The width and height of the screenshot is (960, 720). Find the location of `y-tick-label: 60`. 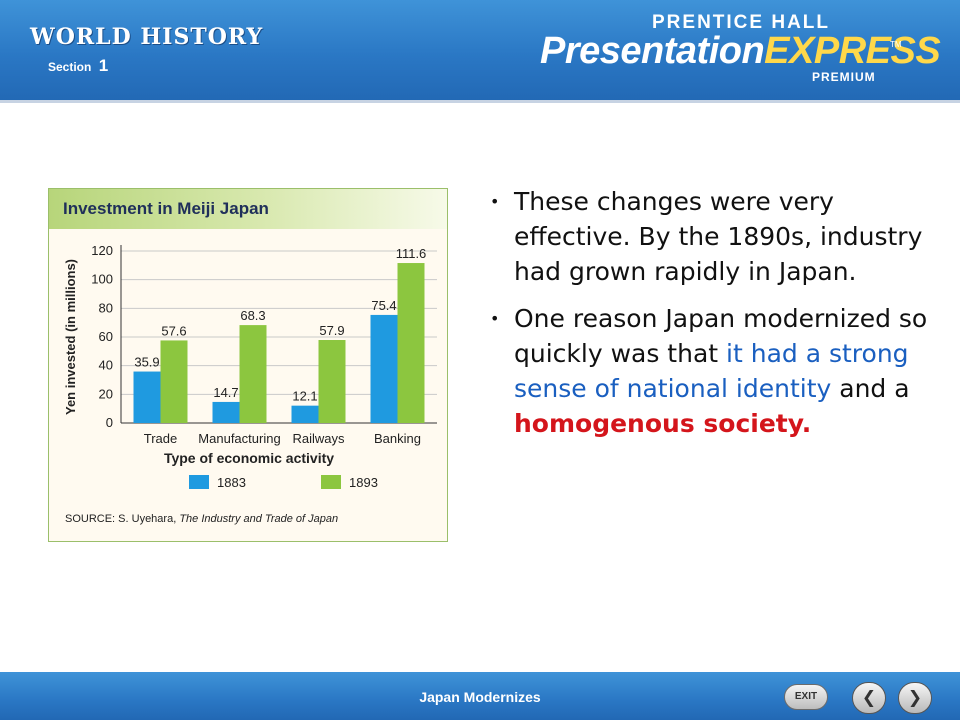

y-tick-label: 60 is located at coordinates (106, 336).